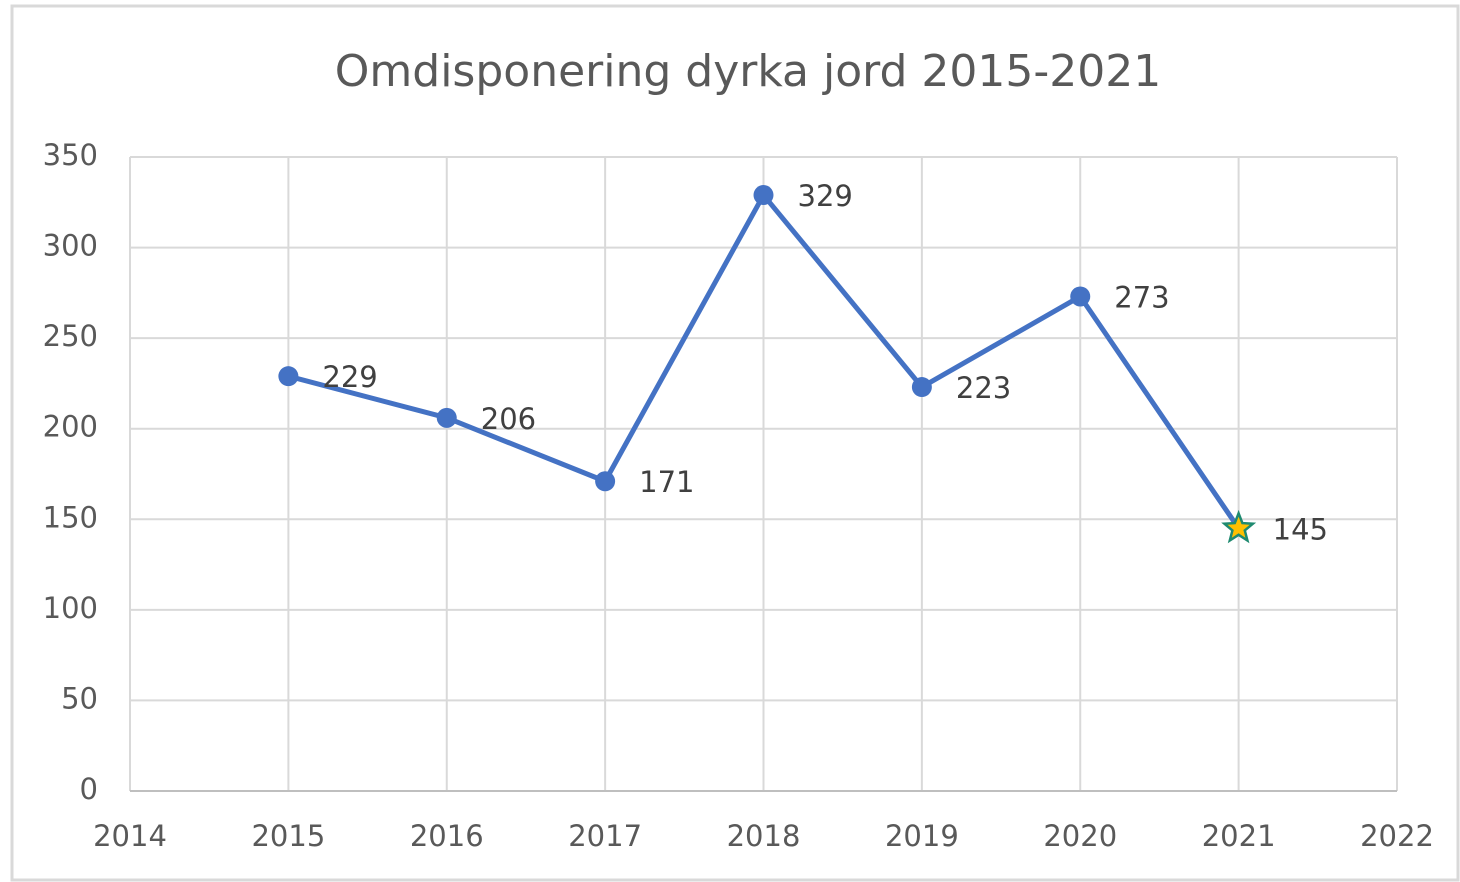 The height and width of the screenshot is (882, 1460). What do you see at coordinates (983, 388) in the screenshot?
I see `data-label: 223` at bounding box center [983, 388].